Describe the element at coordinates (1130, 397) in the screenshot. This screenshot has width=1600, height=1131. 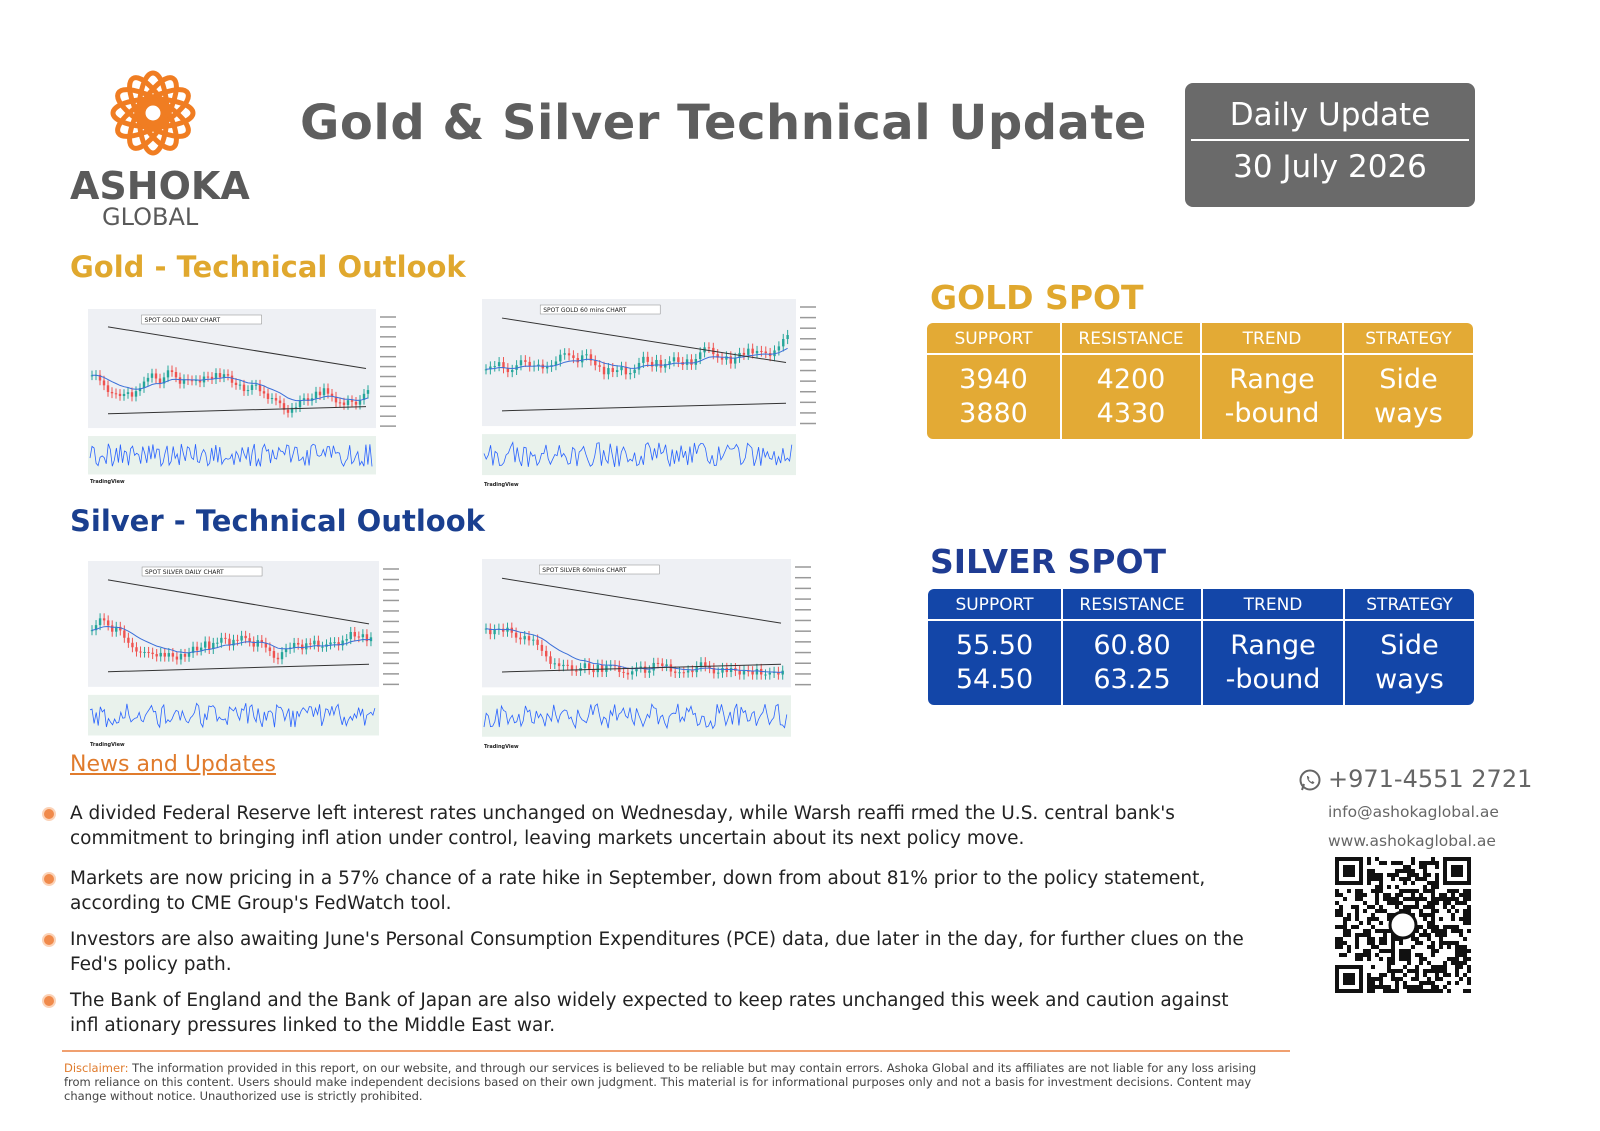
I see `table-cell: 4200 4330` at that location.